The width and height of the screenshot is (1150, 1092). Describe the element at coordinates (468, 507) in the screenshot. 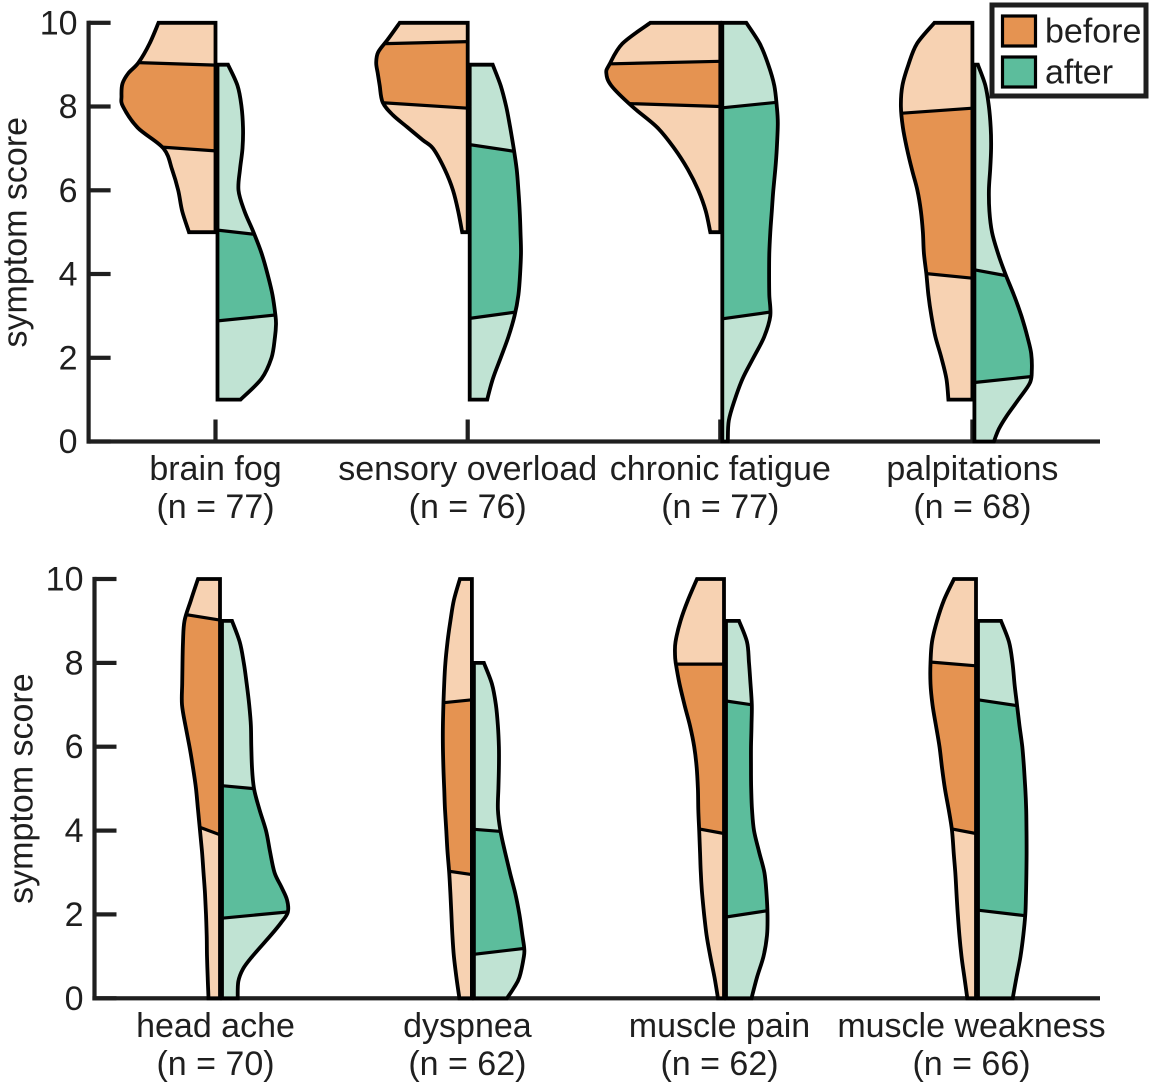

I see `svg-text: (n = 76)` at that location.